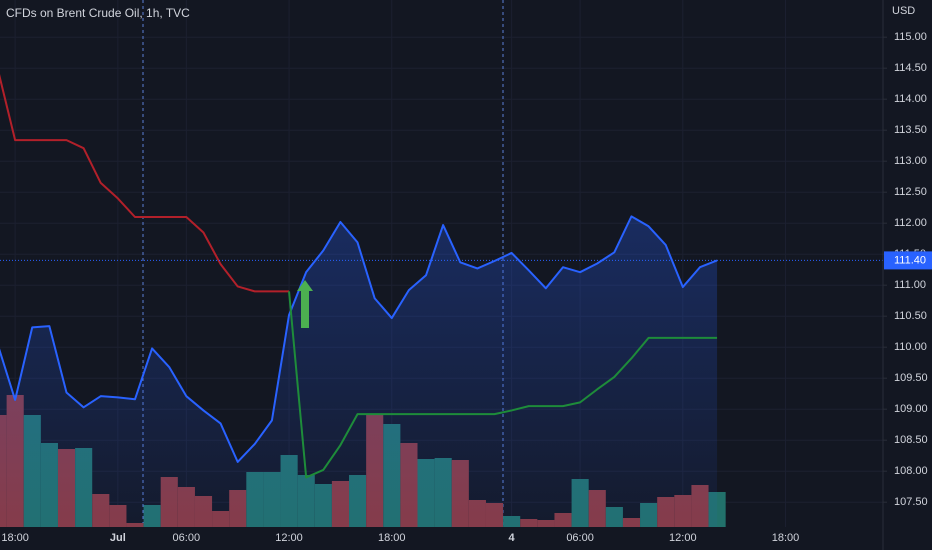 The image size is (932, 550). I want to click on x-tick-label: 4, so click(512, 538).